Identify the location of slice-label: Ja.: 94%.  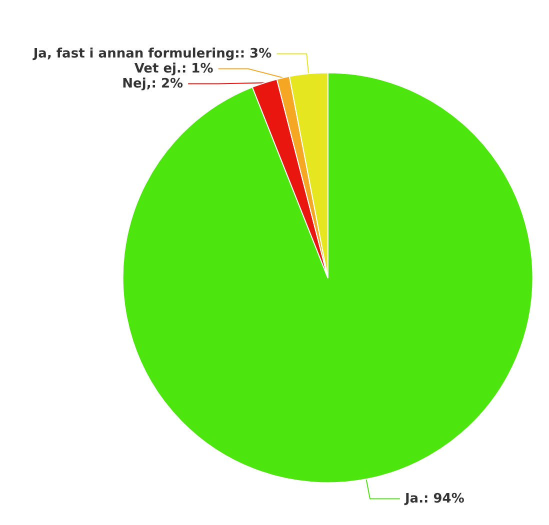
(434, 498).